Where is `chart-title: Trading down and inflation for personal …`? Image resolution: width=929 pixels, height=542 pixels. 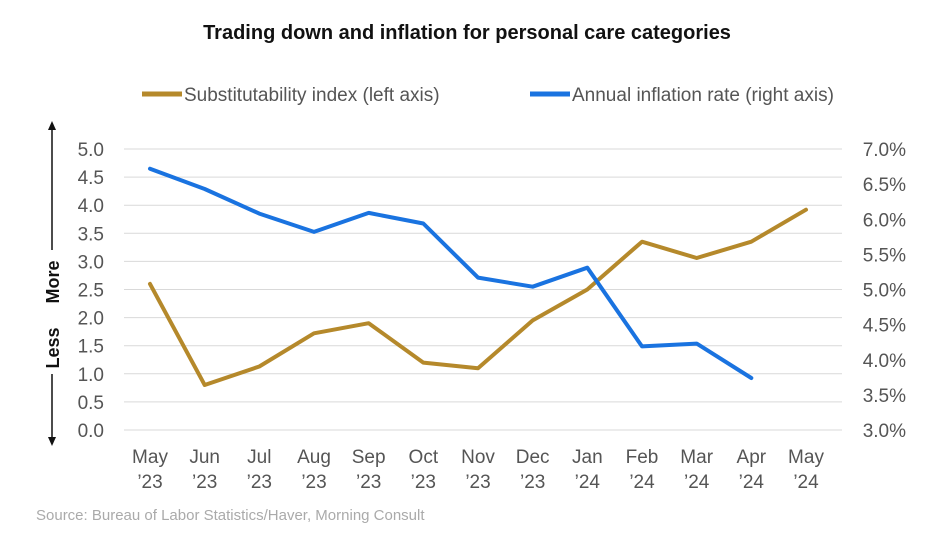
chart-title: Trading down and inflation for personal … is located at coordinates (467, 33).